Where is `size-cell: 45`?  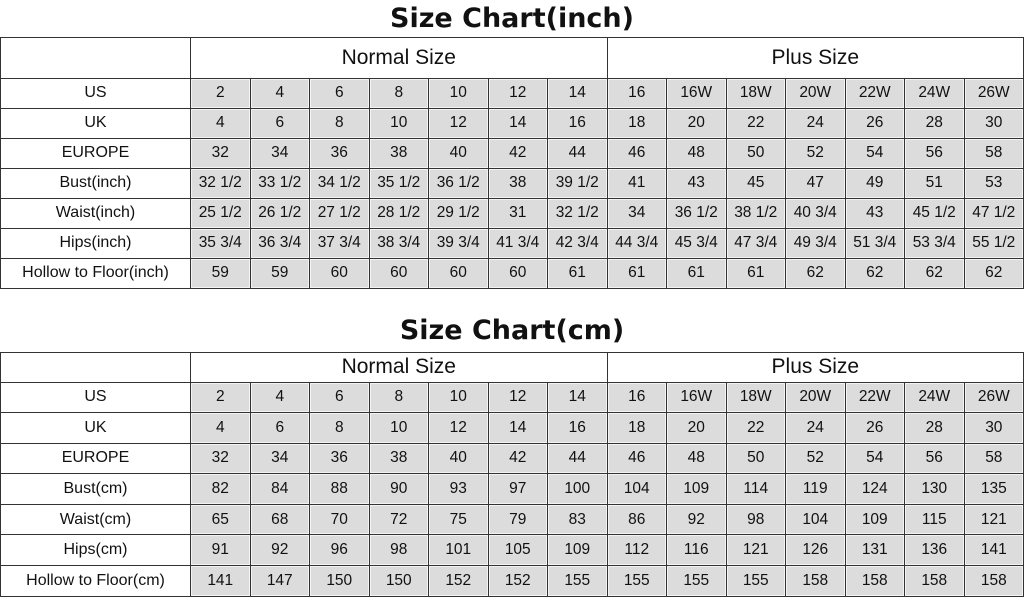
size-cell: 45 is located at coordinates (755, 183).